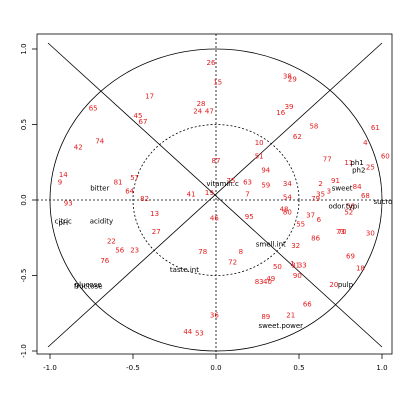  I want to click on observation-label-34: 34, so click(287, 184).